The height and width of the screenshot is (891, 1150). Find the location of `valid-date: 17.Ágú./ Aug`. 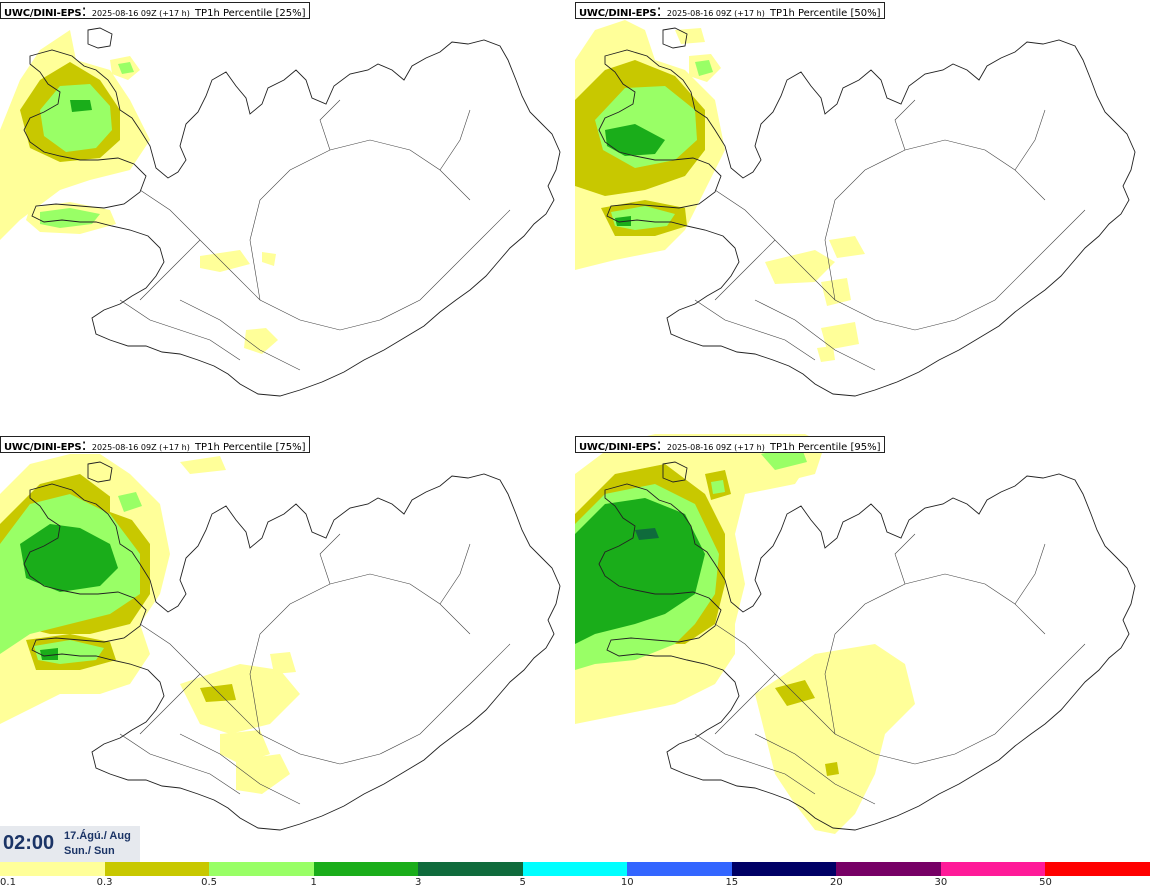

valid-date: 17.Ágú./ Aug is located at coordinates (97, 836).